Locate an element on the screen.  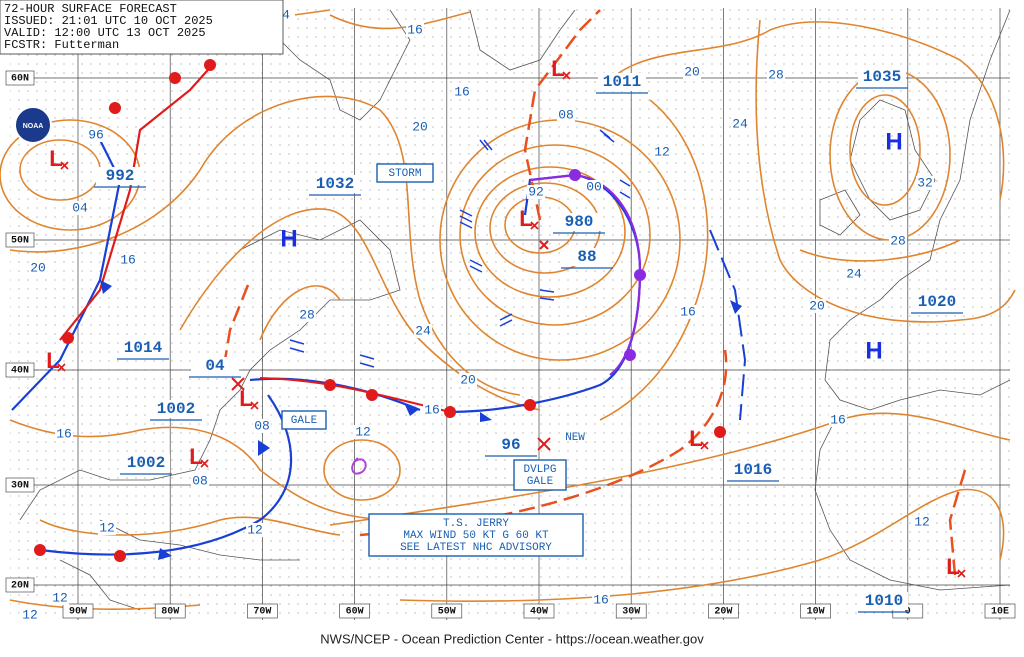
longitude-label: 20W is located at coordinates (723, 612).